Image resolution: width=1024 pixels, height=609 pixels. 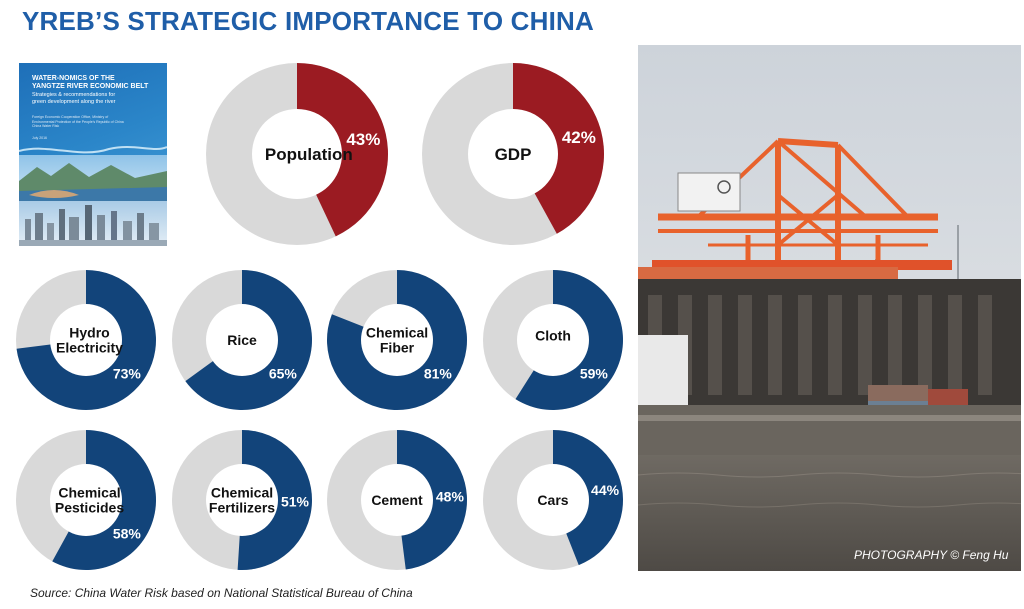 I want to click on donut-chemical-pesticides: Chemical Pesticides 58%, so click(x=86, y=500).